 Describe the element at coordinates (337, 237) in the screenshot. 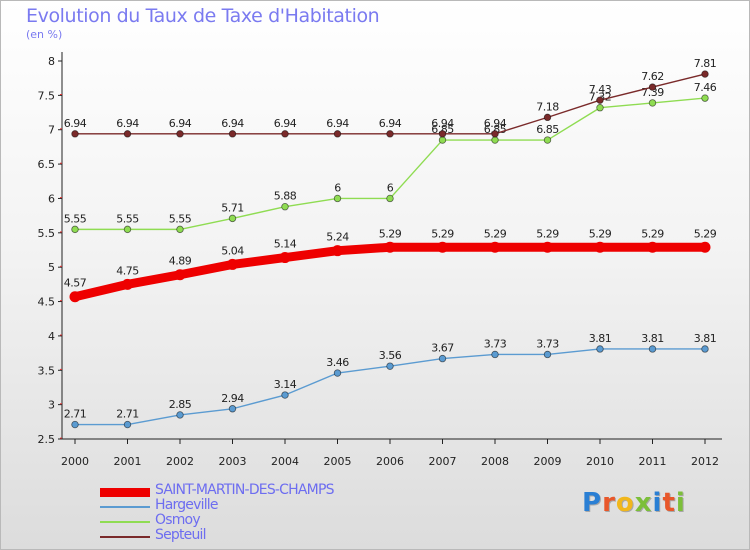

I see `data-label: 5.24` at that location.